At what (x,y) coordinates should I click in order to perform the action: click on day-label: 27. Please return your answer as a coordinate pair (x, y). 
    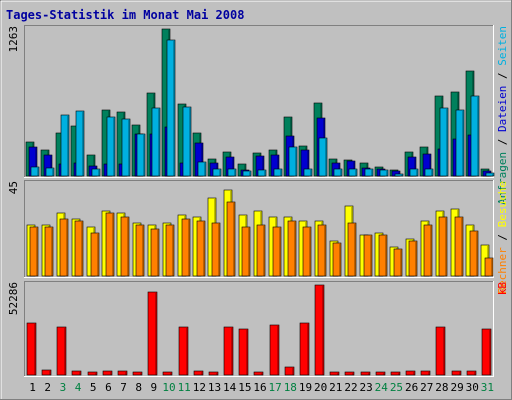
    Looking at the image, I should click on (426, 387).